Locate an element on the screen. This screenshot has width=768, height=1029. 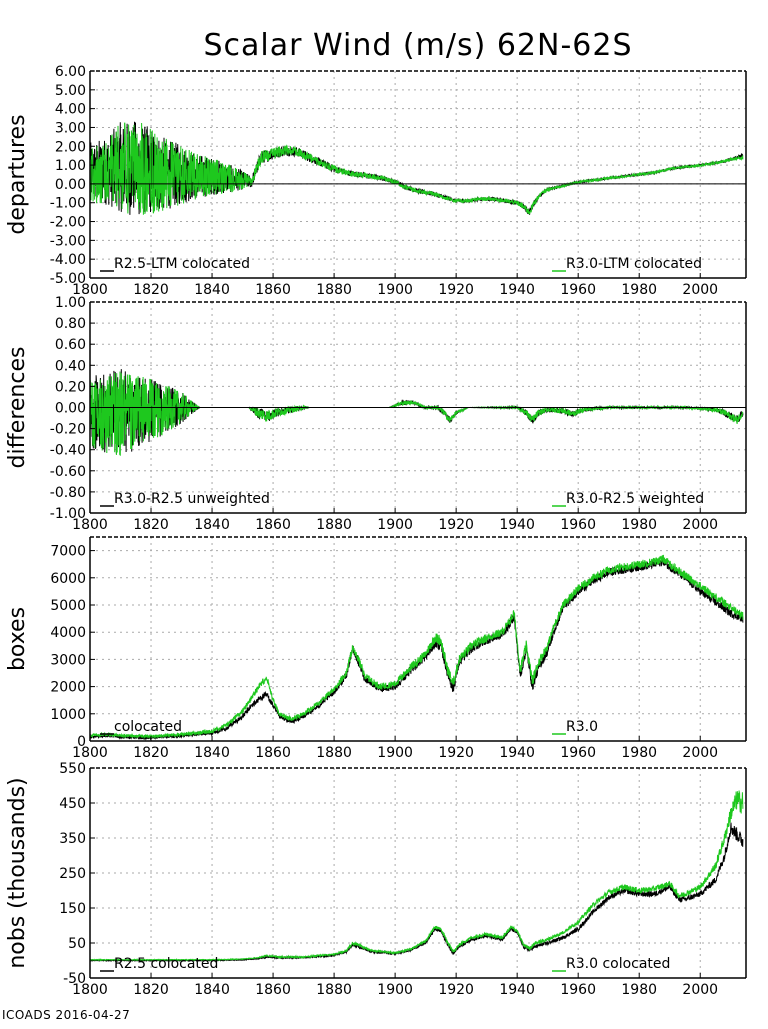
panel1-ytick-label: 4.00 is located at coordinates (70, 110).